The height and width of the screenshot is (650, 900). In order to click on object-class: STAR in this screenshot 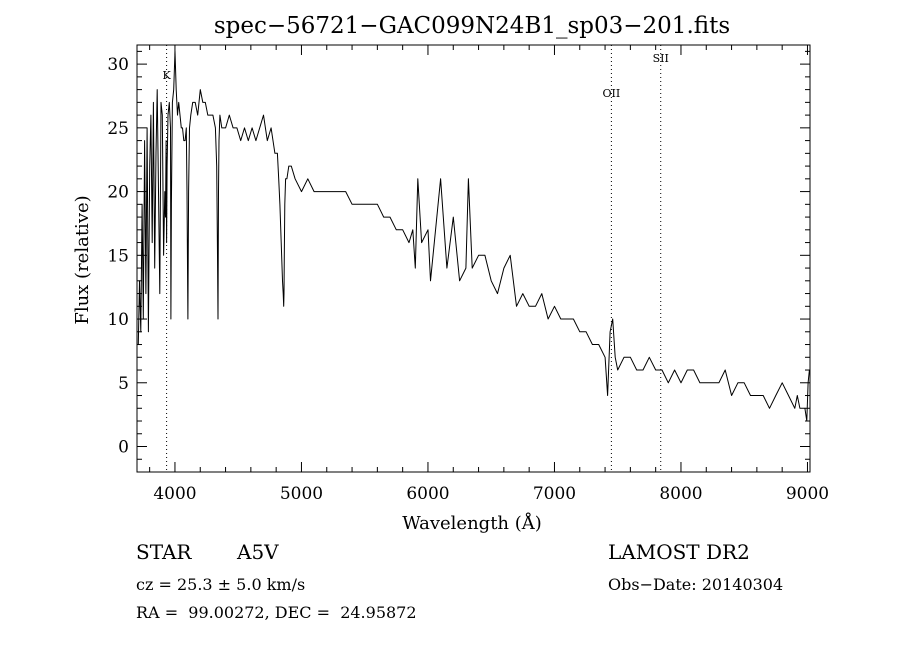, I will do `click(164, 552)`.